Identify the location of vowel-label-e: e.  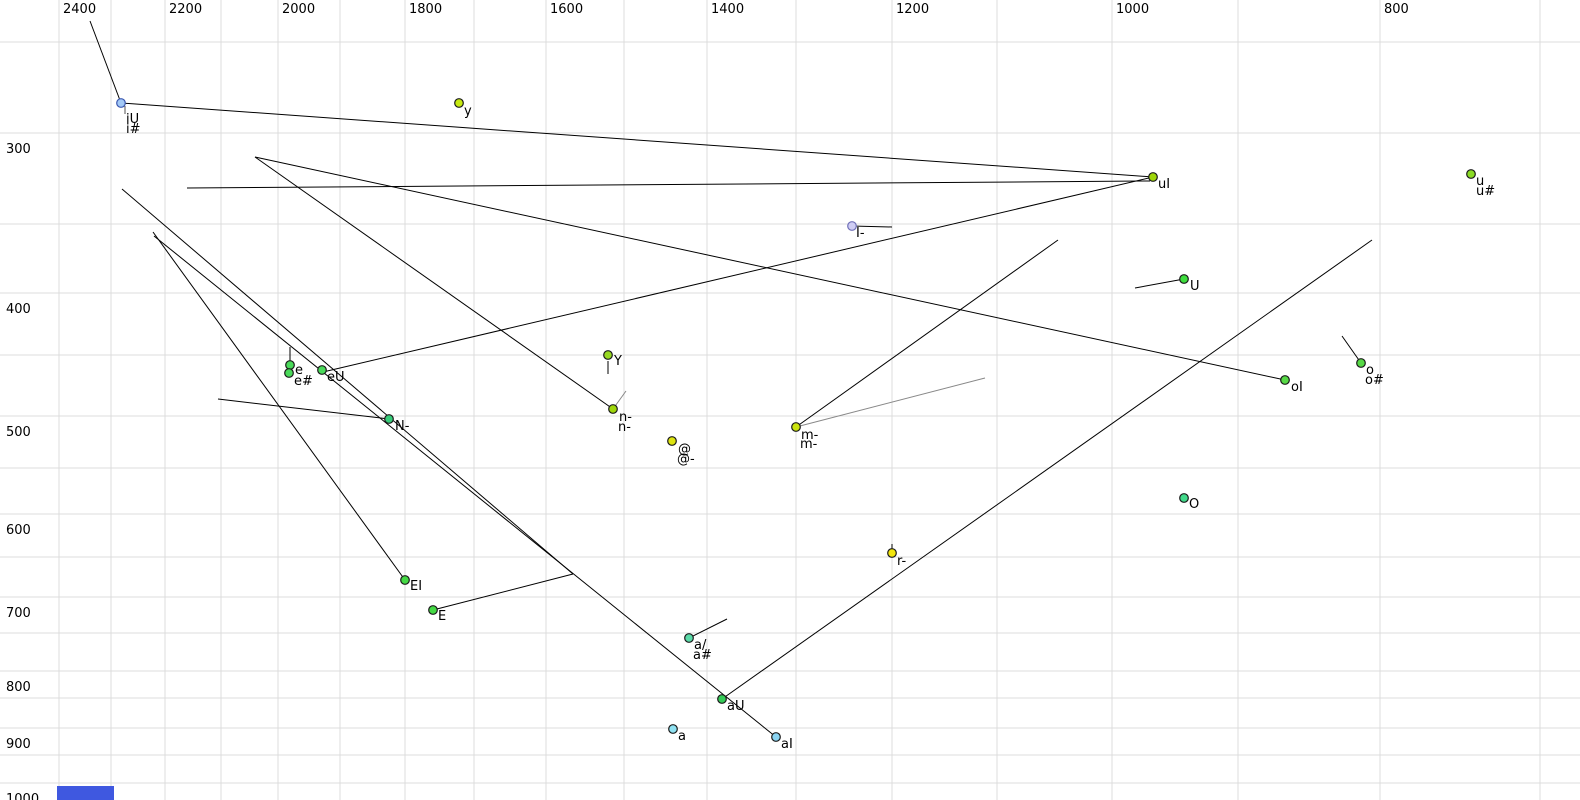
(299, 370).